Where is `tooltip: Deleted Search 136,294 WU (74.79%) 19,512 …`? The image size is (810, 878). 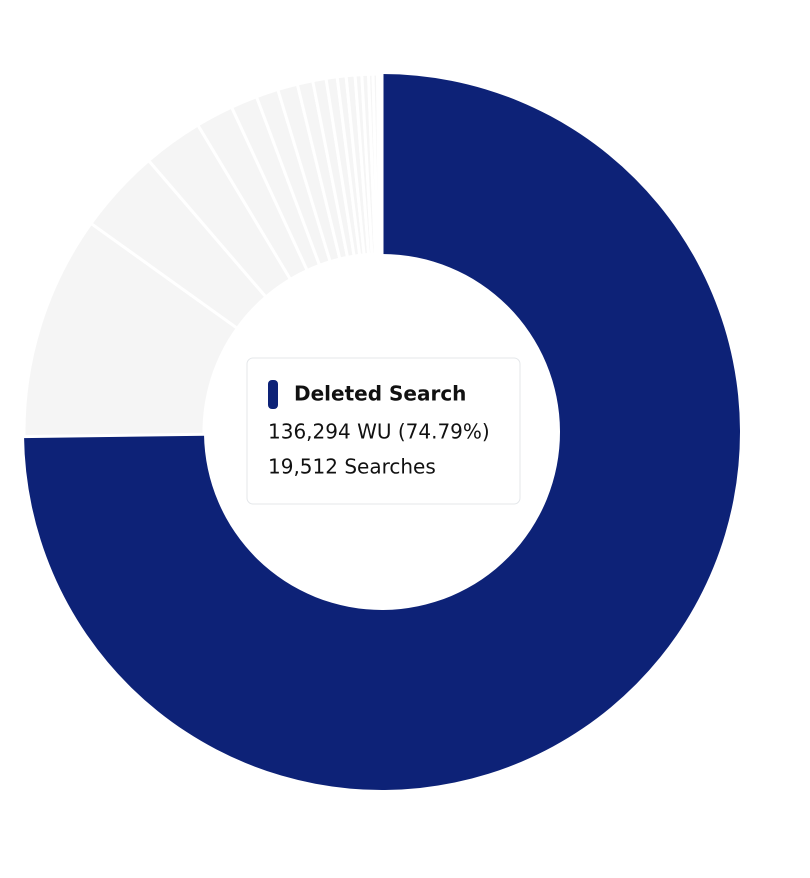
tooltip: Deleted Search 136,294 WU (74.79%) 19,512 … is located at coordinates (383, 431).